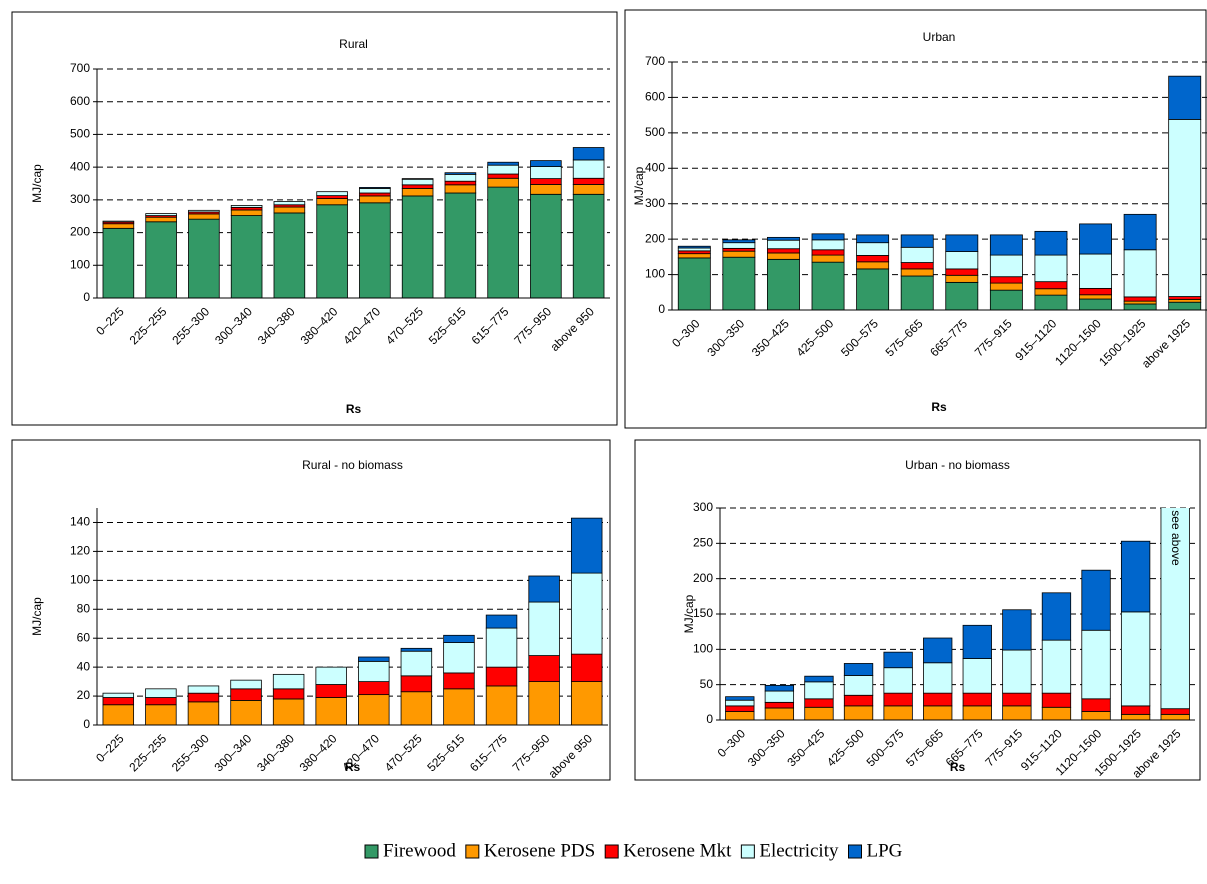  Describe the element at coordinates (939, 192) in the screenshot. I see `bars` at that location.